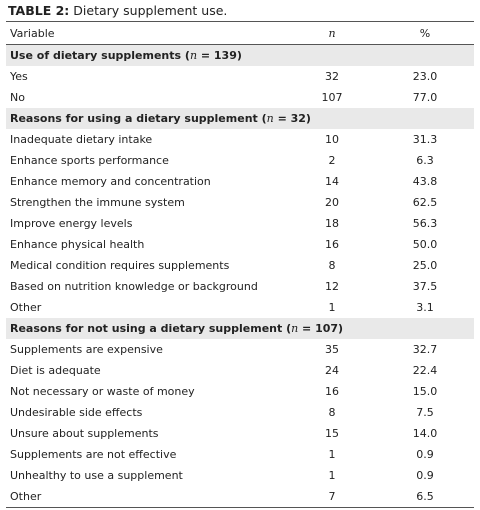 The width and height of the screenshot is (480, 510). What do you see at coordinates (425, 139) in the screenshot?
I see `row-percent: 31.3` at bounding box center [425, 139].